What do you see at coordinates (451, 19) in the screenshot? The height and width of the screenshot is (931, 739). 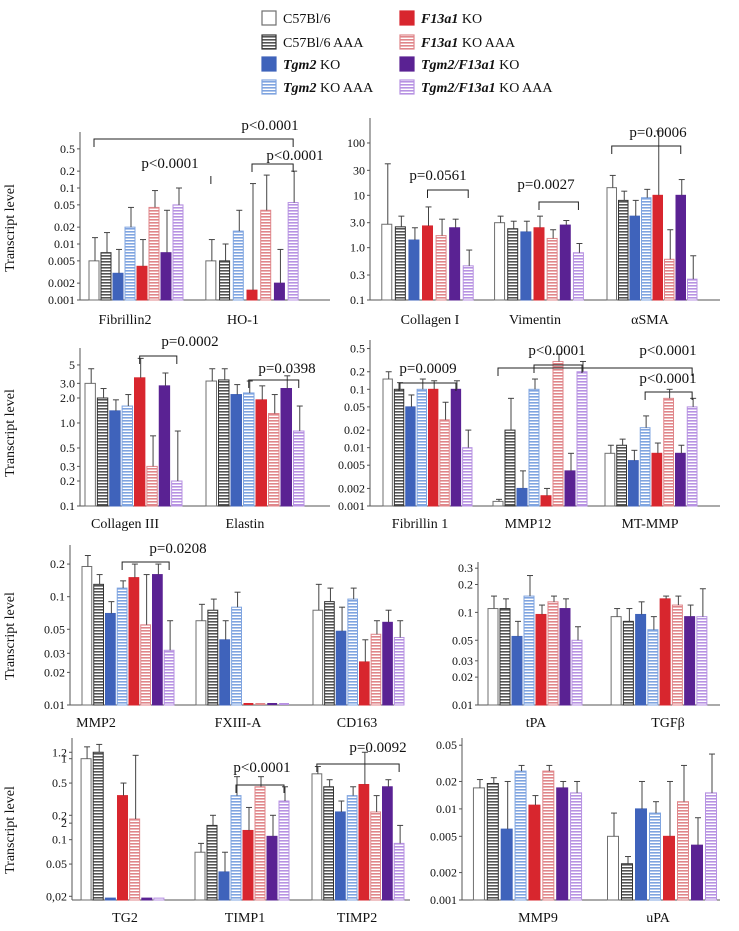 I see `legend-label-f13: F13a1 KO` at bounding box center [451, 19].